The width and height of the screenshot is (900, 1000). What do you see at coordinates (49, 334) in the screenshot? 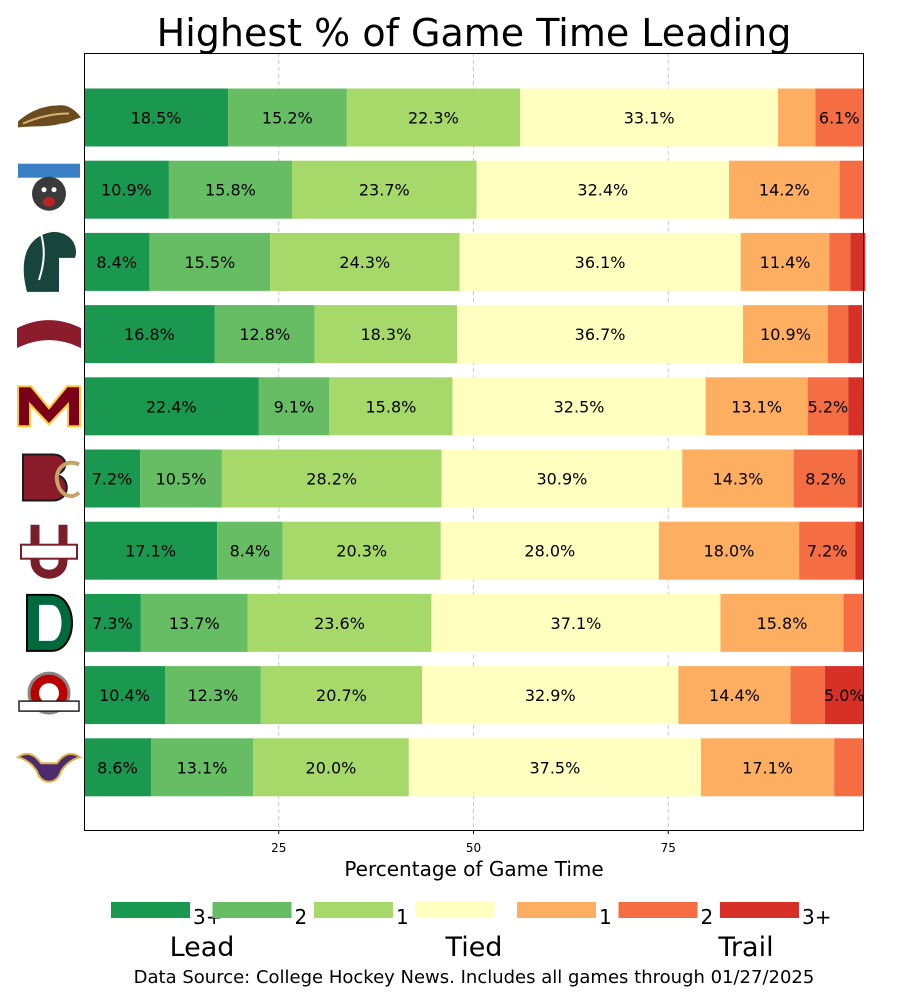
I see `denver-wordmark-logo: Denver` at bounding box center [49, 334].